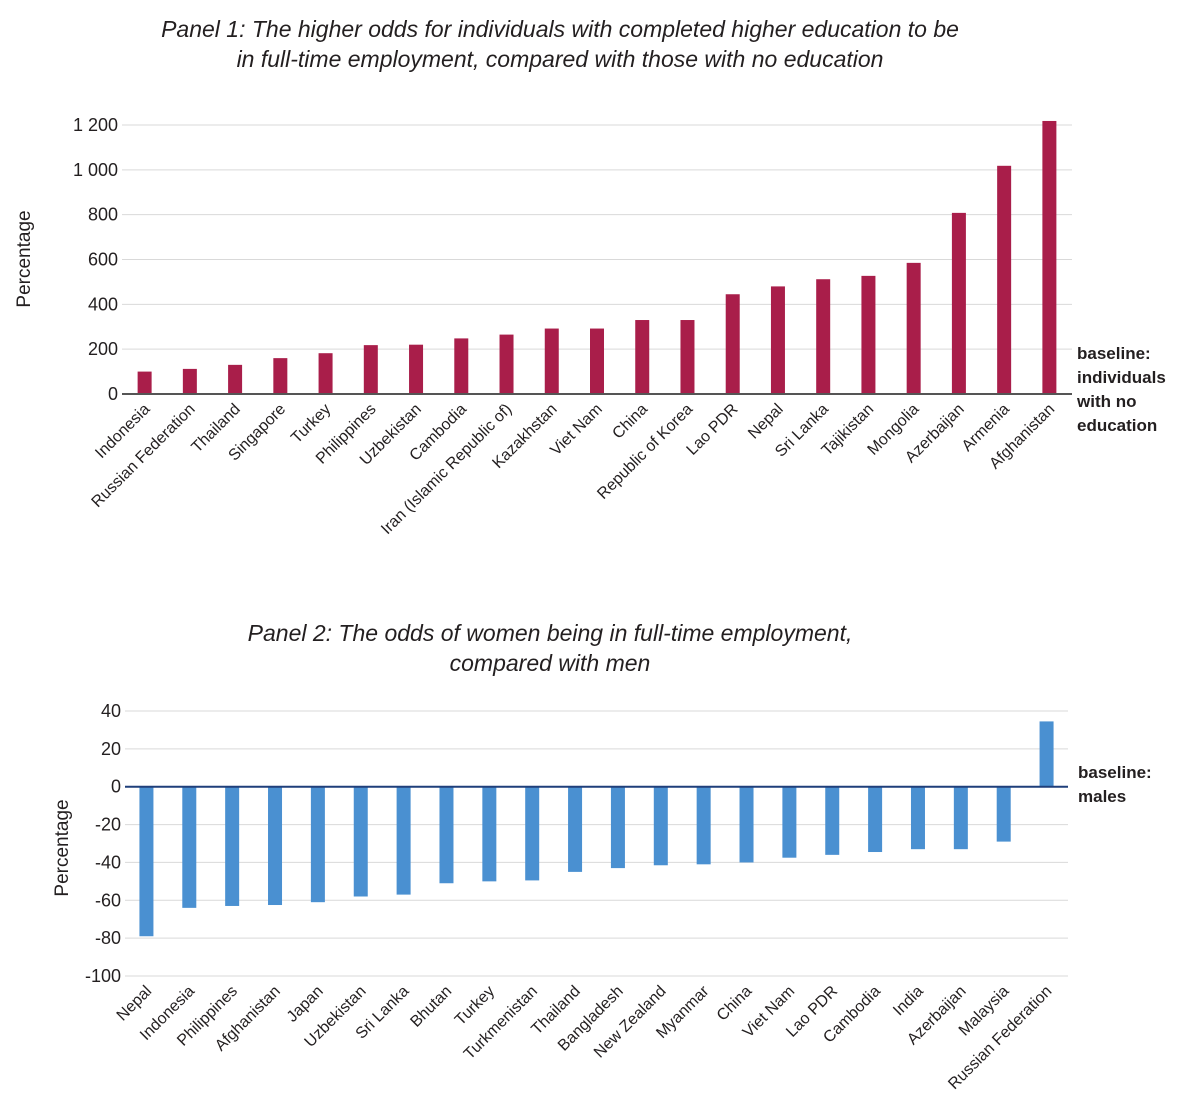 This screenshot has width=1191, height=1113. What do you see at coordinates (111, 749) in the screenshot?
I see `panel-2-y-tick-label: 20` at bounding box center [111, 749].